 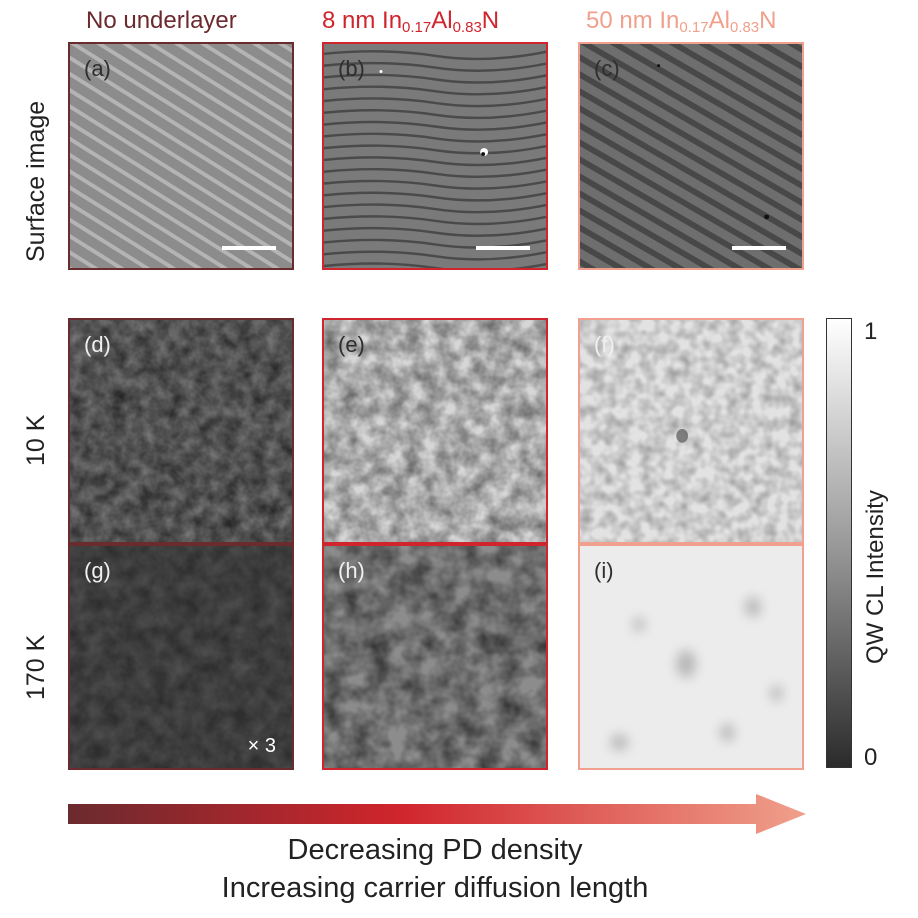 I want to click on cl-map-g, so click(x=181, y=657).